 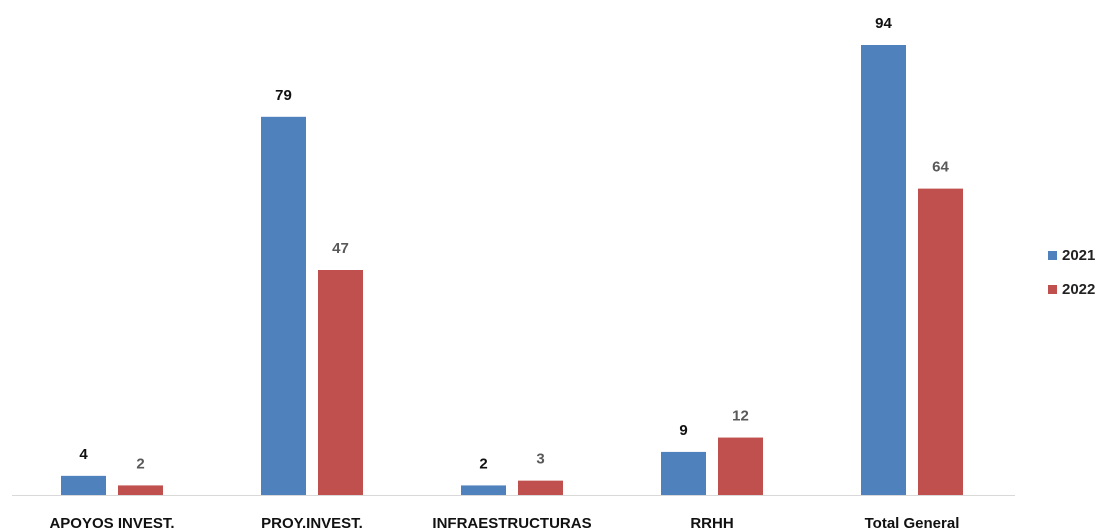 I want to click on category-label-2: INFRAESTRUCTURAS, so click(x=511, y=522).